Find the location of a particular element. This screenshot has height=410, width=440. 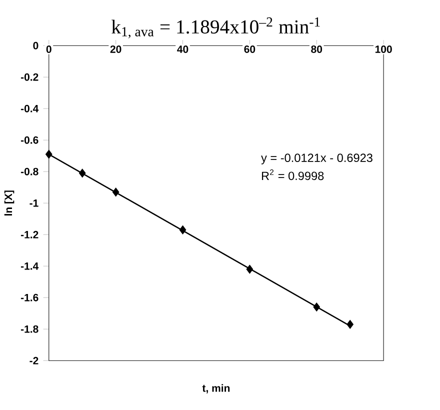

y-axis-title: ln [X] is located at coordinates (9, 203).